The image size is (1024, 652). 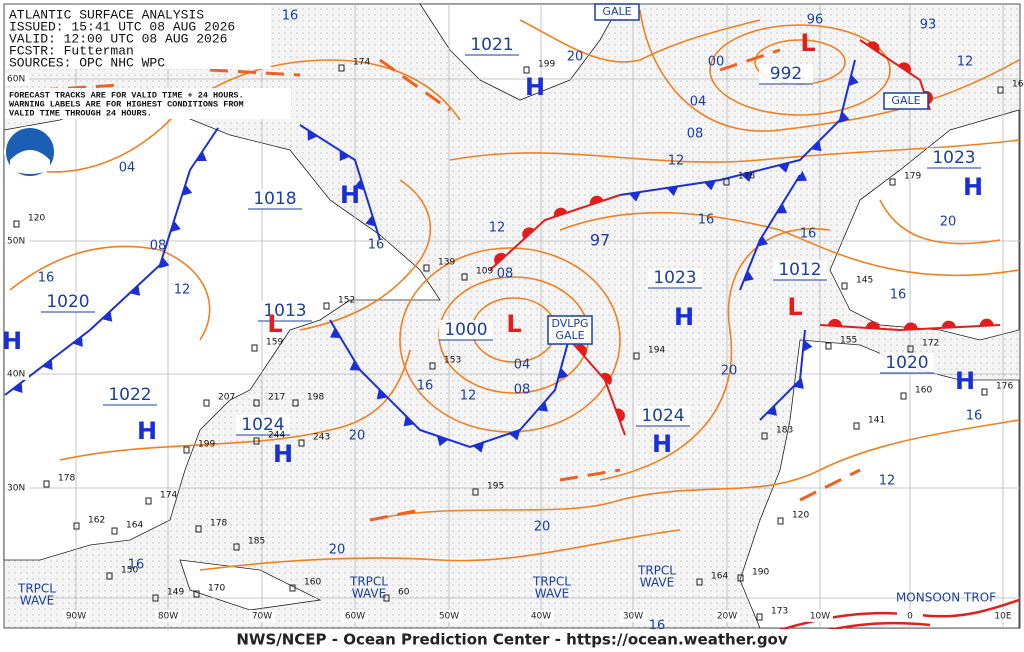 I want to click on warning-label: DVLPG, so click(x=569, y=323).